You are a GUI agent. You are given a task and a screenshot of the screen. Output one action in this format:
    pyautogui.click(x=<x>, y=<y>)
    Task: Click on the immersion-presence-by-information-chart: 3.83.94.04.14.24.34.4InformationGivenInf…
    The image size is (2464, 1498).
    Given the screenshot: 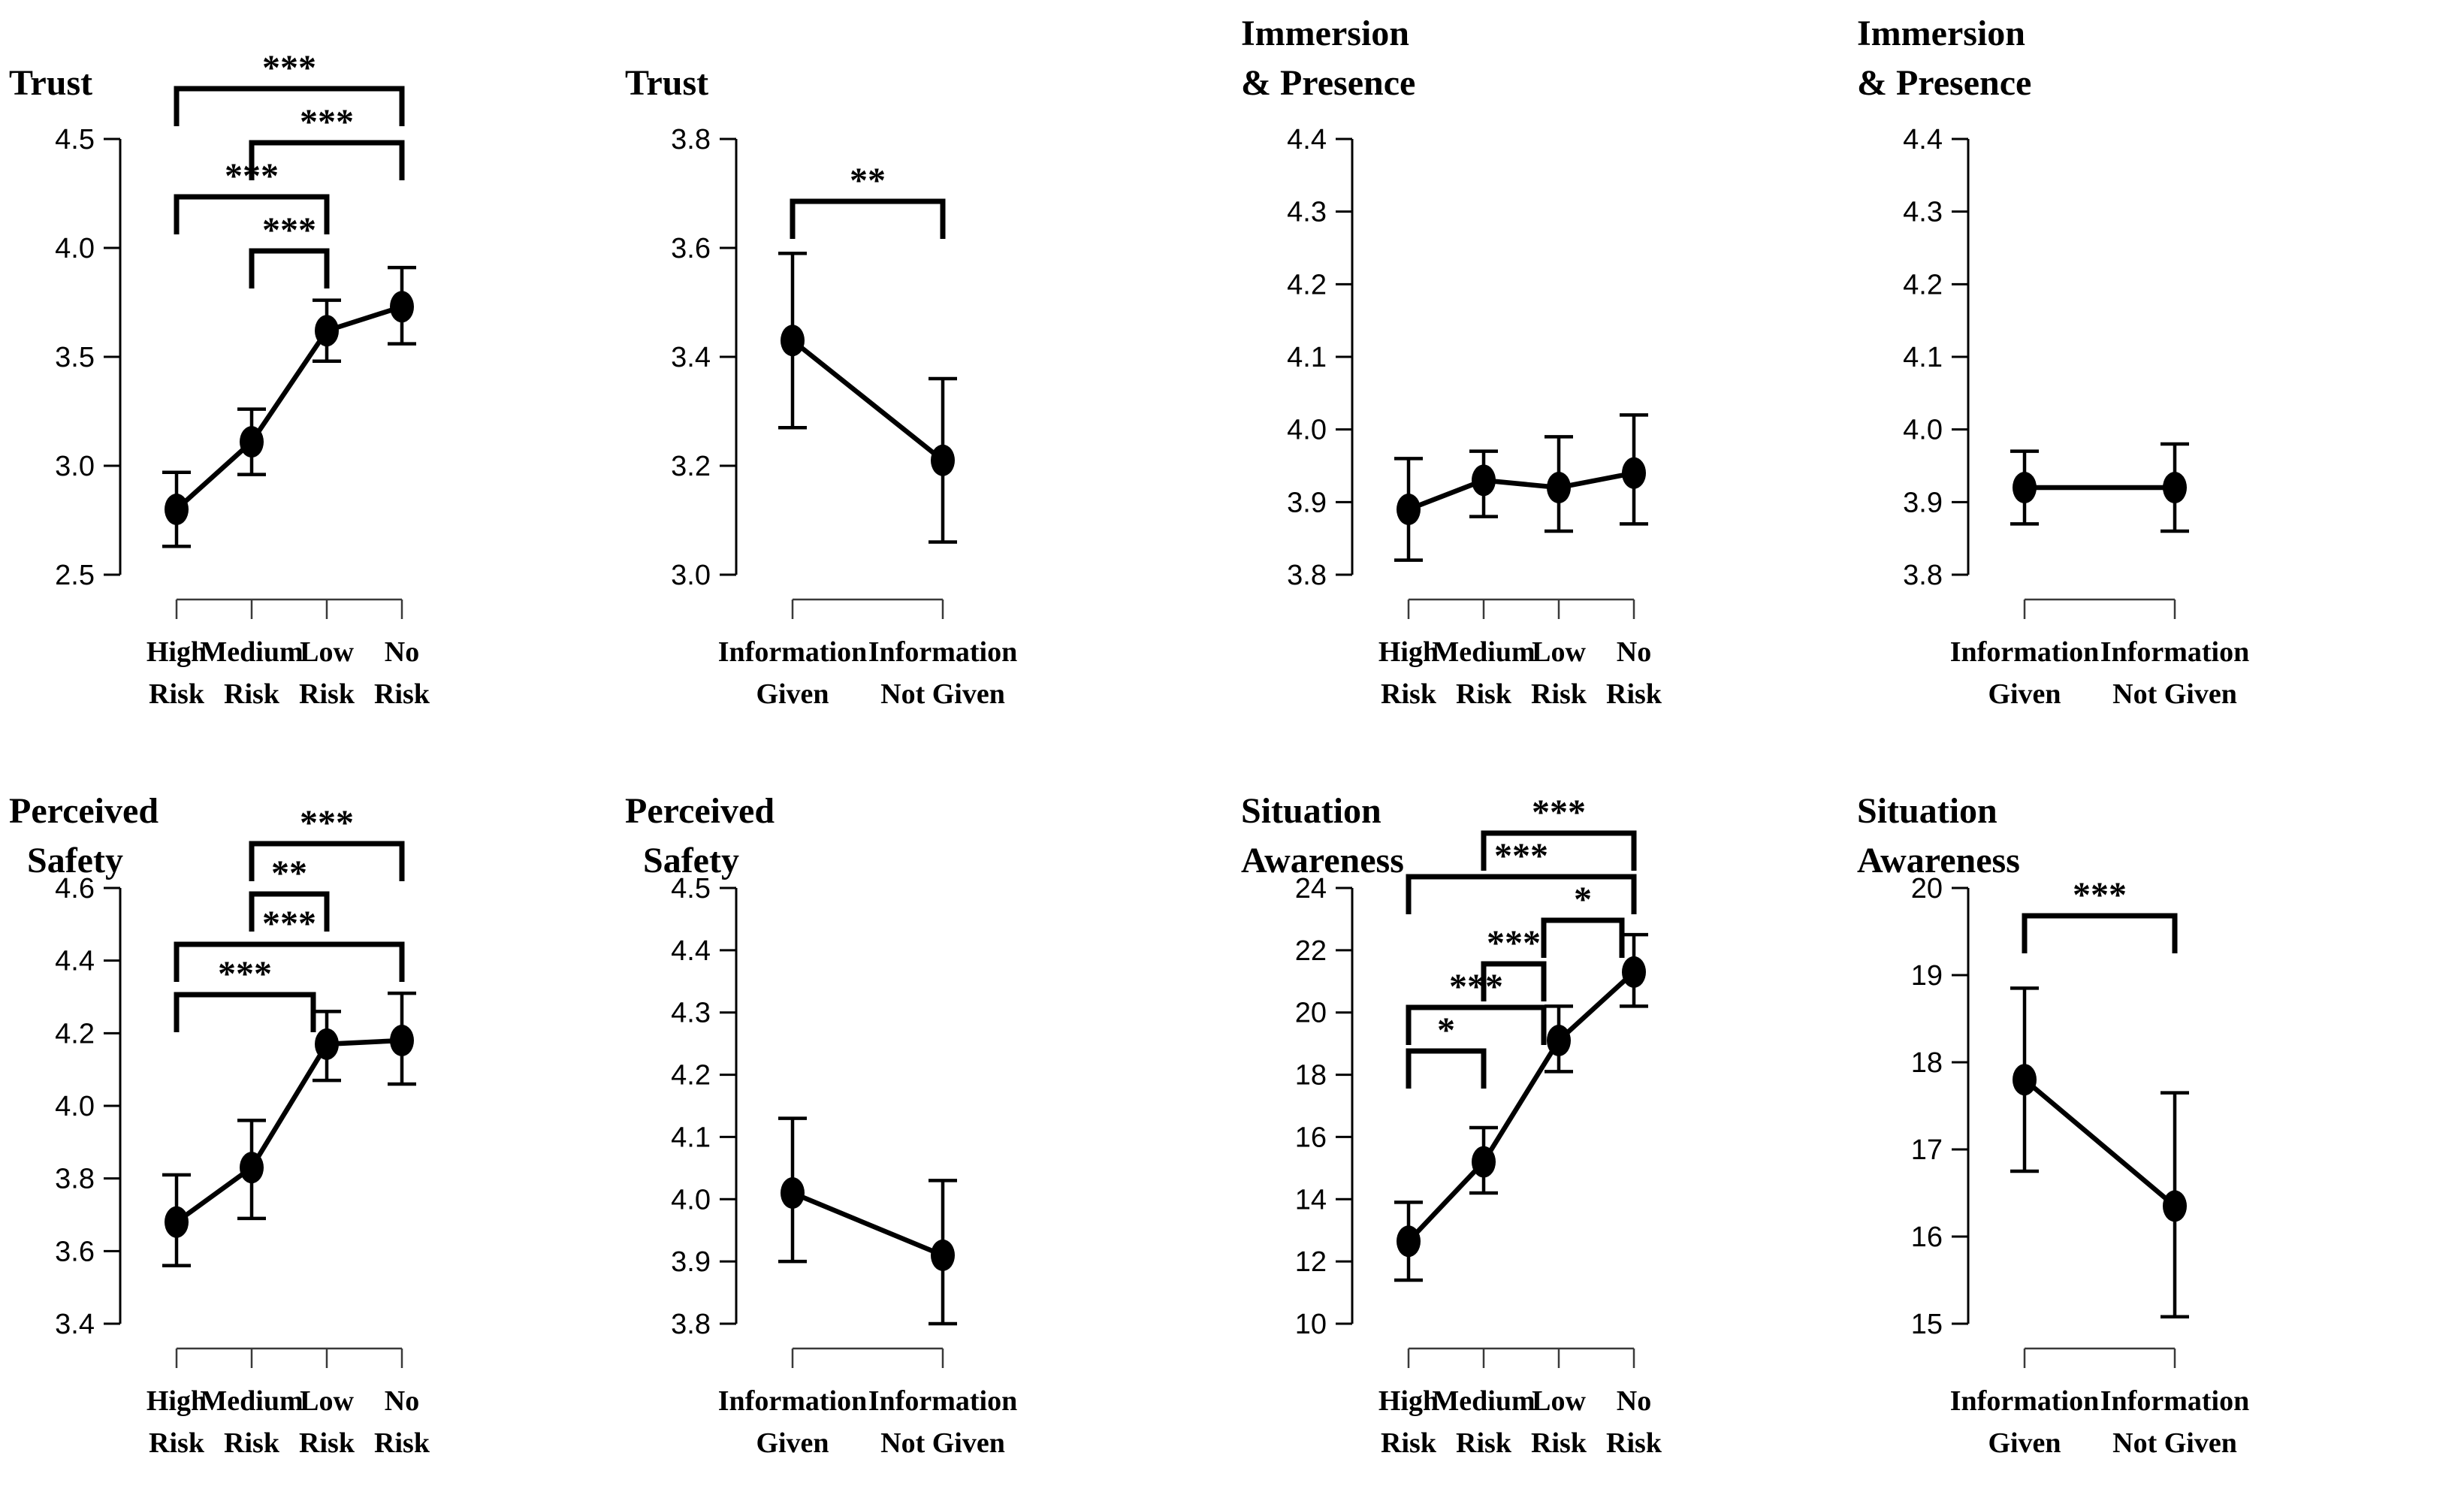 What is the action you would take?
    pyautogui.click(x=2076, y=417)
    